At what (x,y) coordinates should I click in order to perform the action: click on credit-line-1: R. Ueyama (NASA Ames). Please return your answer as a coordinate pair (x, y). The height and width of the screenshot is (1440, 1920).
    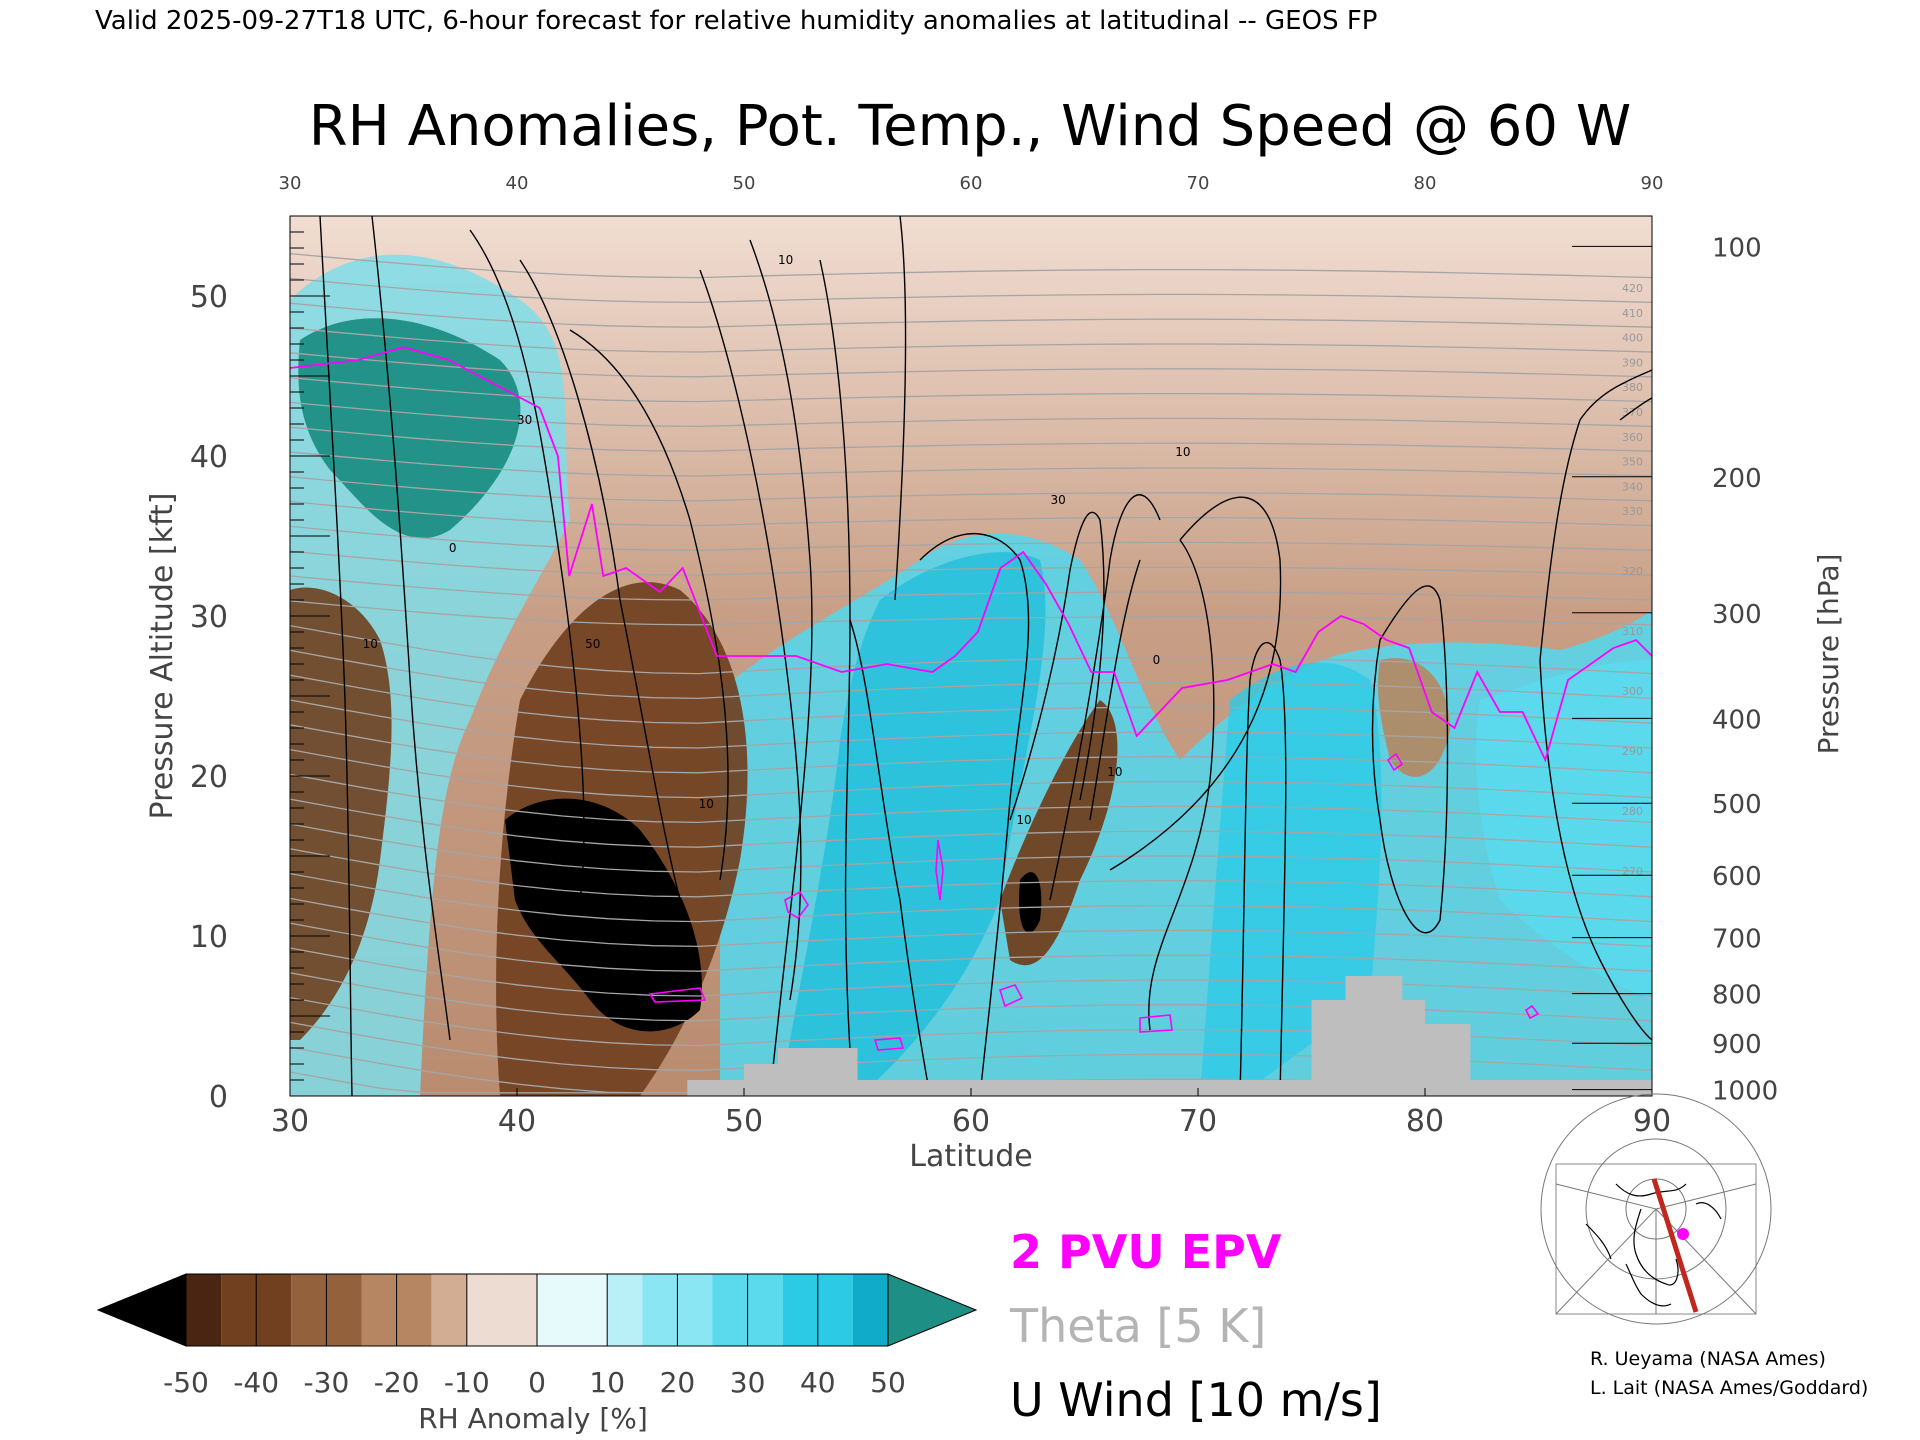
    Looking at the image, I should click on (1708, 1359).